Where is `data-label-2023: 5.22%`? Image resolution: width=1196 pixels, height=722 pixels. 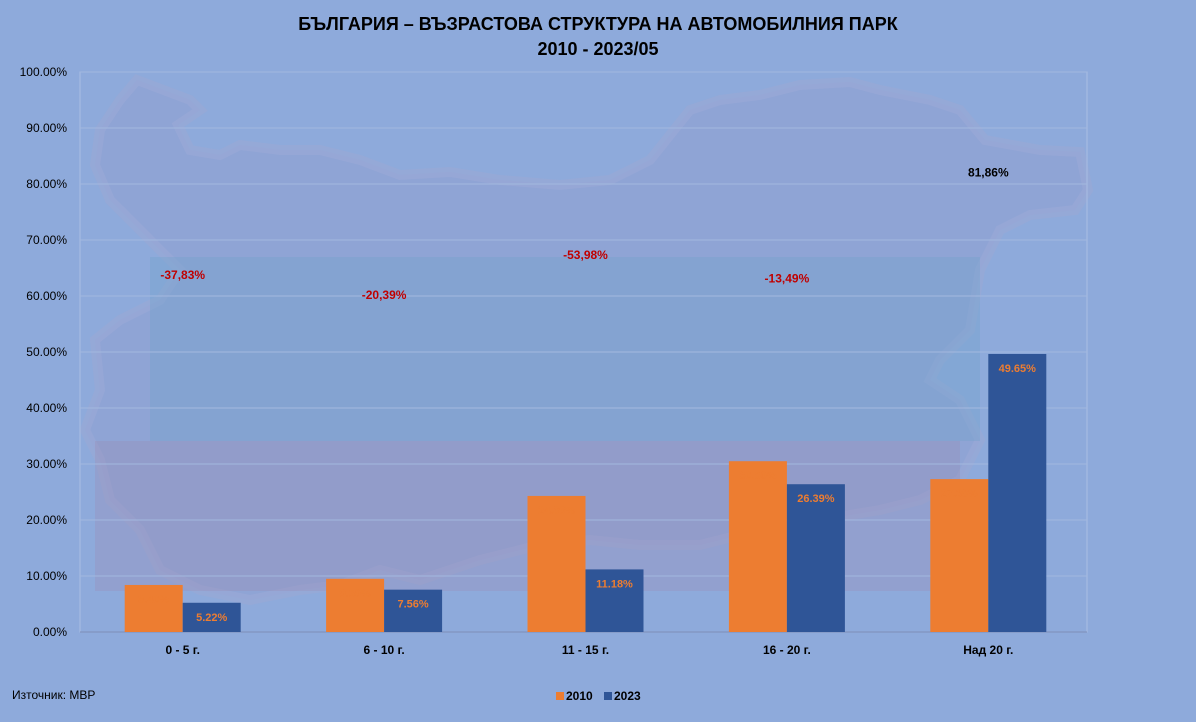
data-label-2023: 5.22% is located at coordinates (211, 618).